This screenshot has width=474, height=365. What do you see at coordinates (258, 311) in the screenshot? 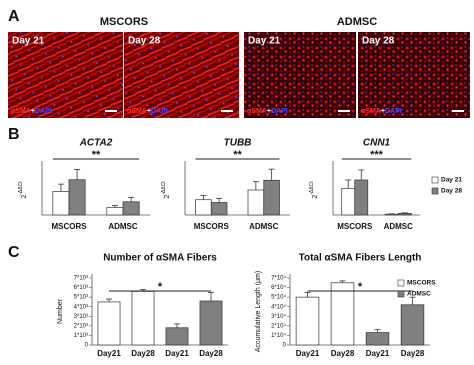
I see `y-axis-label: Accumulative Length (μm)` at bounding box center [258, 311].